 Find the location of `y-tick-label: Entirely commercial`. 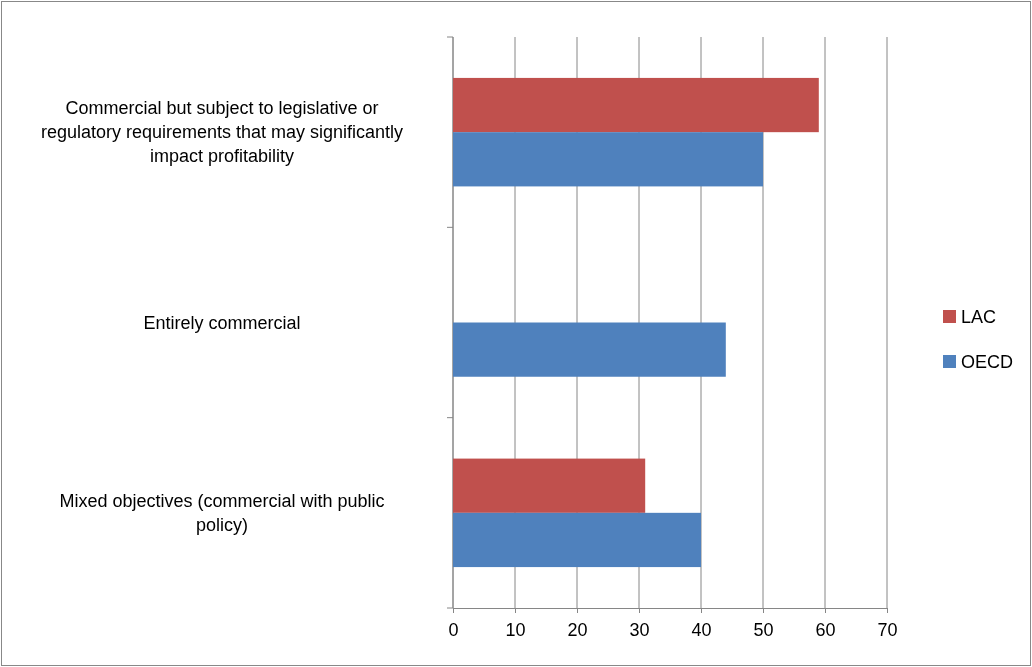

y-tick-label: Entirely commercial is located at coordinates (222, 322).